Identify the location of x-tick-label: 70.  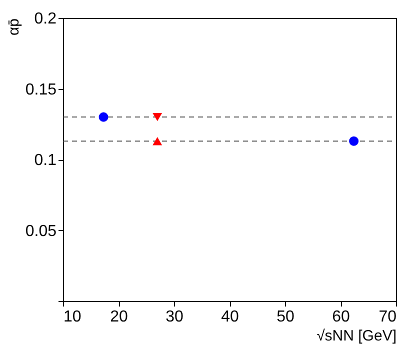
(387, 317).